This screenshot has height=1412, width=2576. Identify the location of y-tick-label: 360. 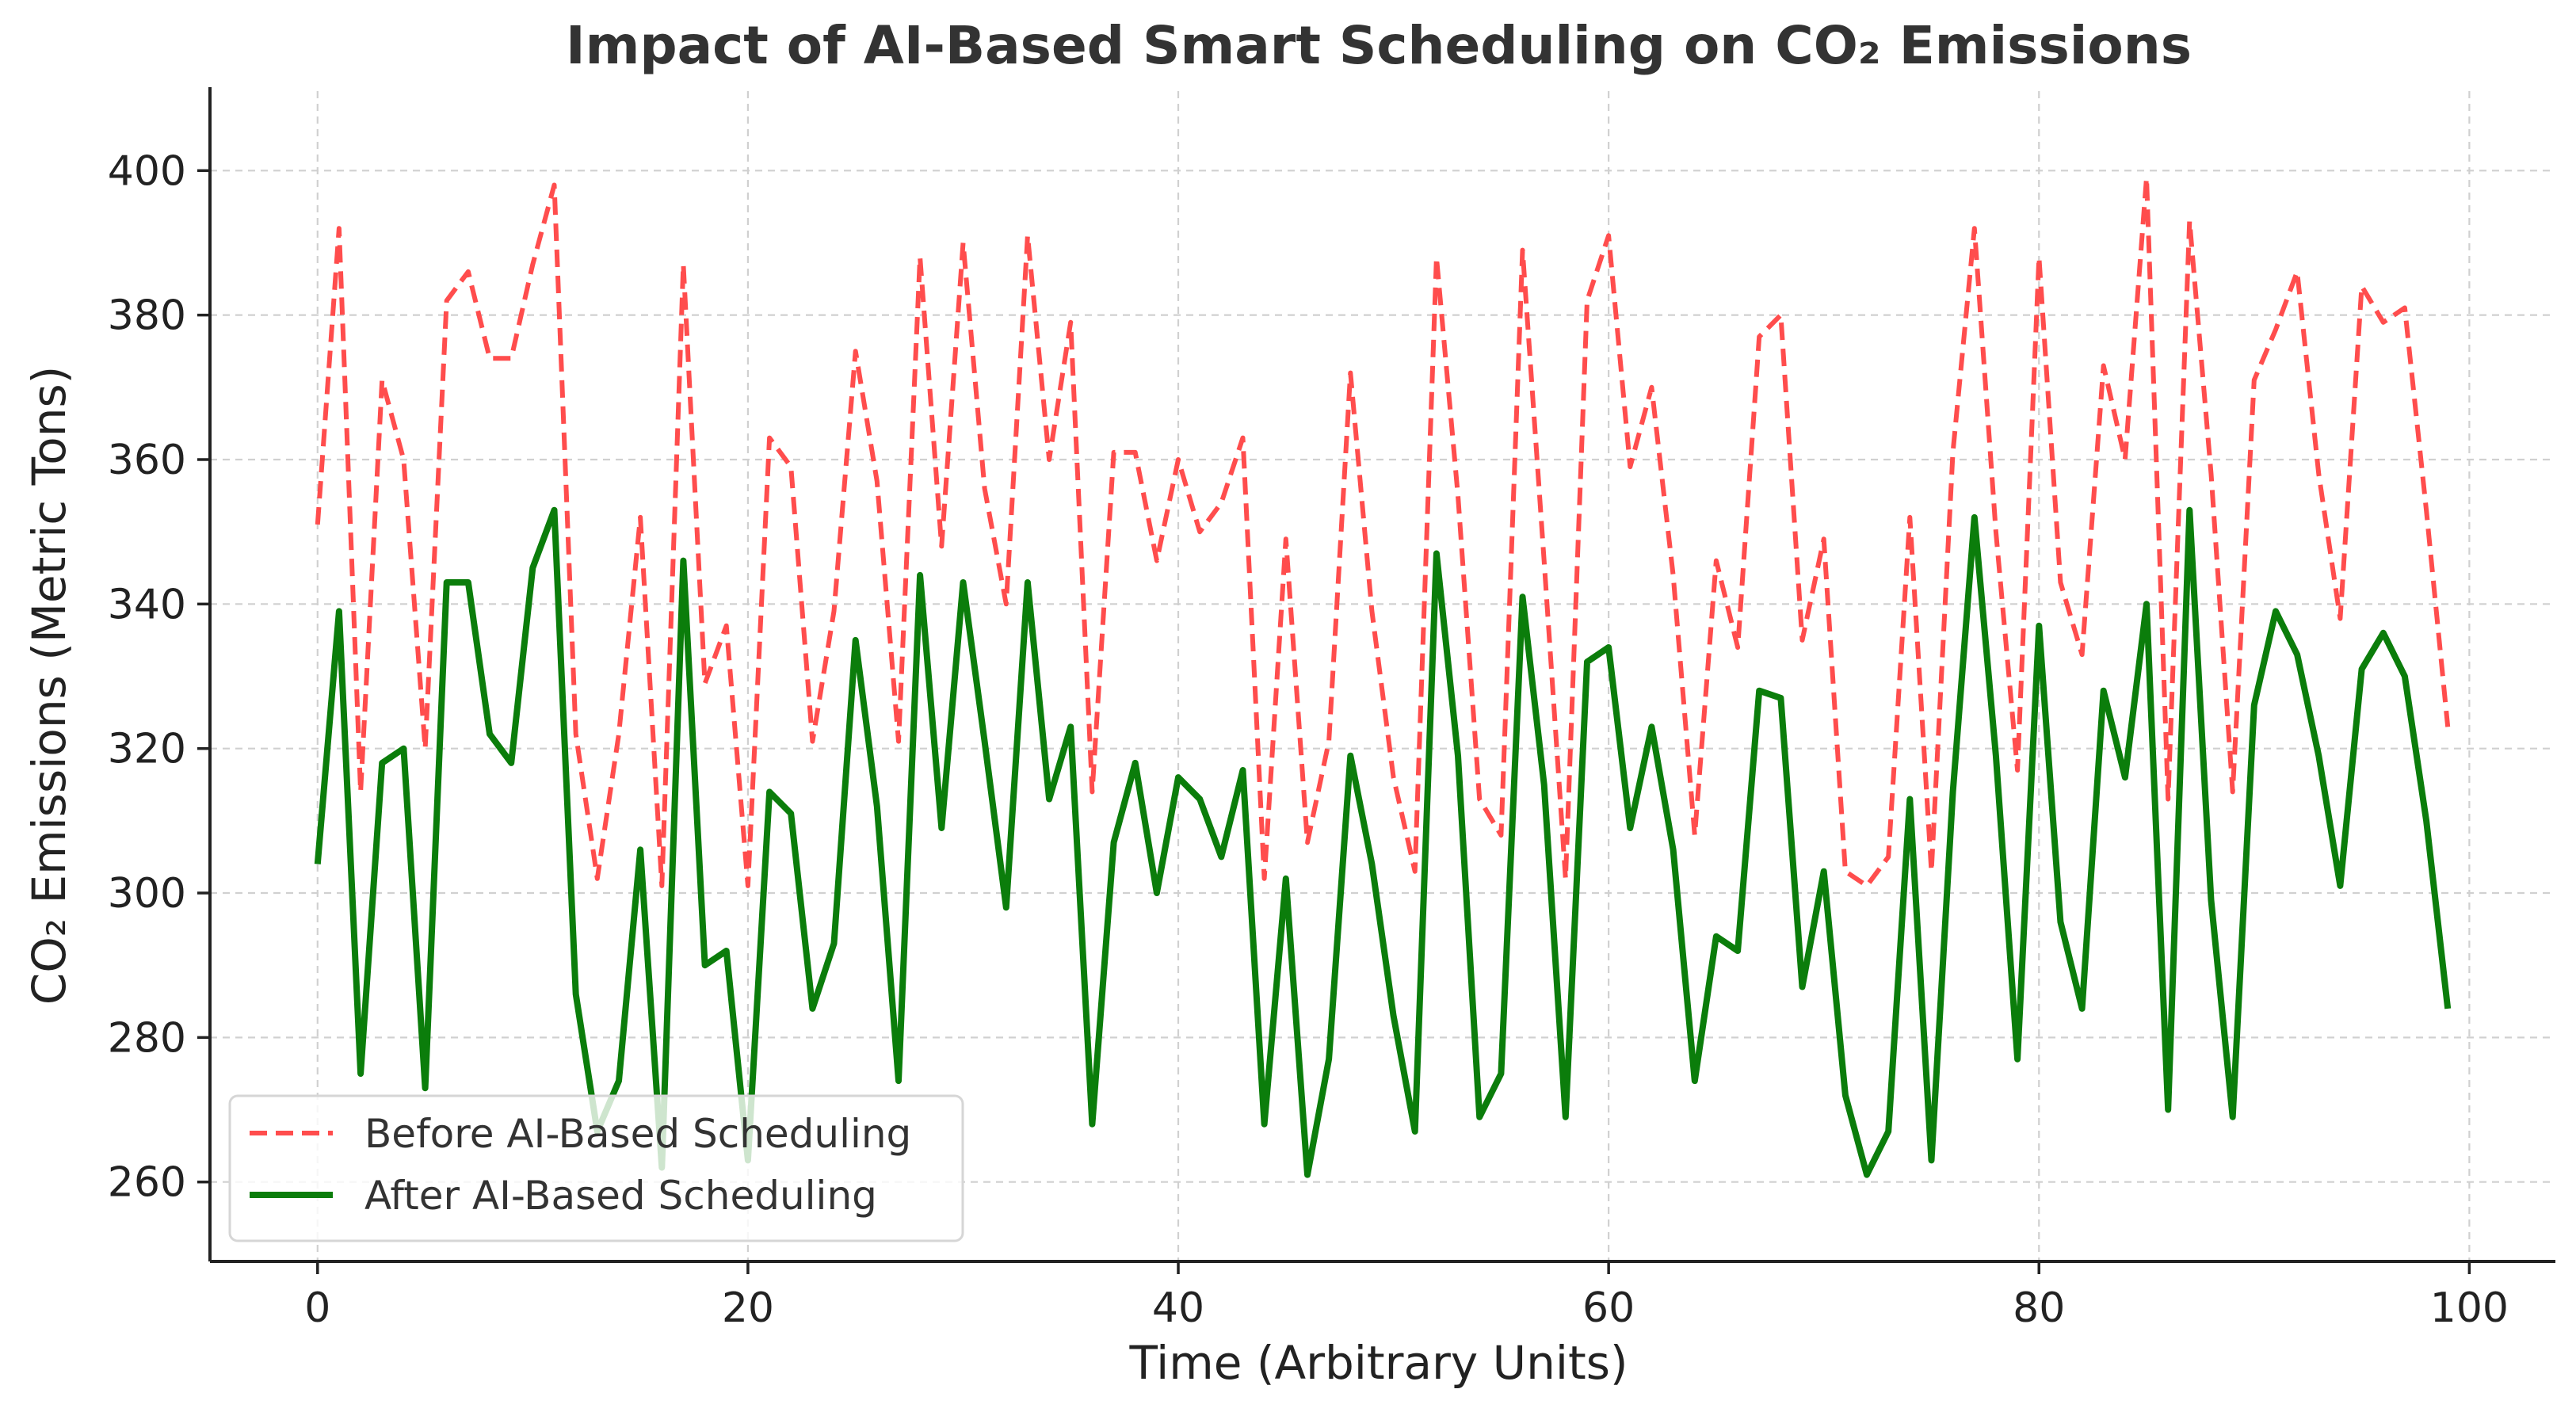
(147, 460).